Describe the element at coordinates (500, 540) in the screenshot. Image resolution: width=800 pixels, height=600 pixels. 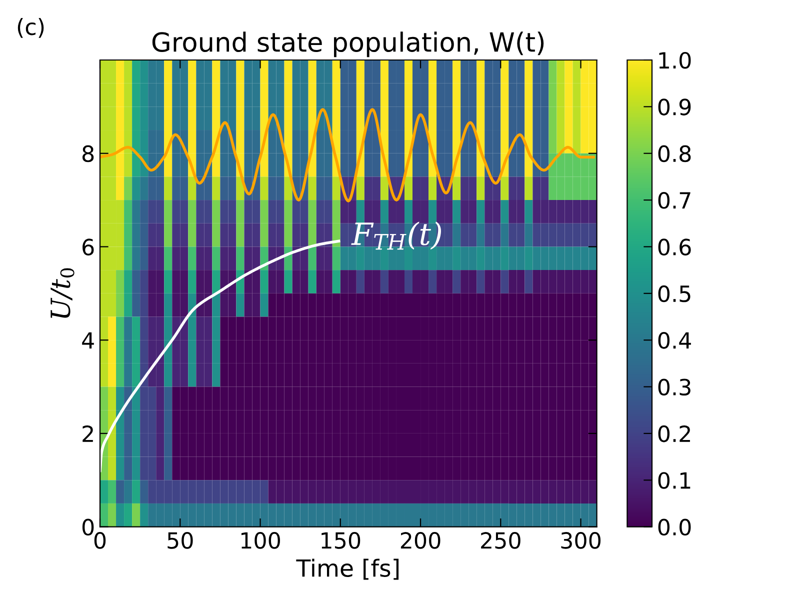
I see `x-tick-label: 250` at that location.